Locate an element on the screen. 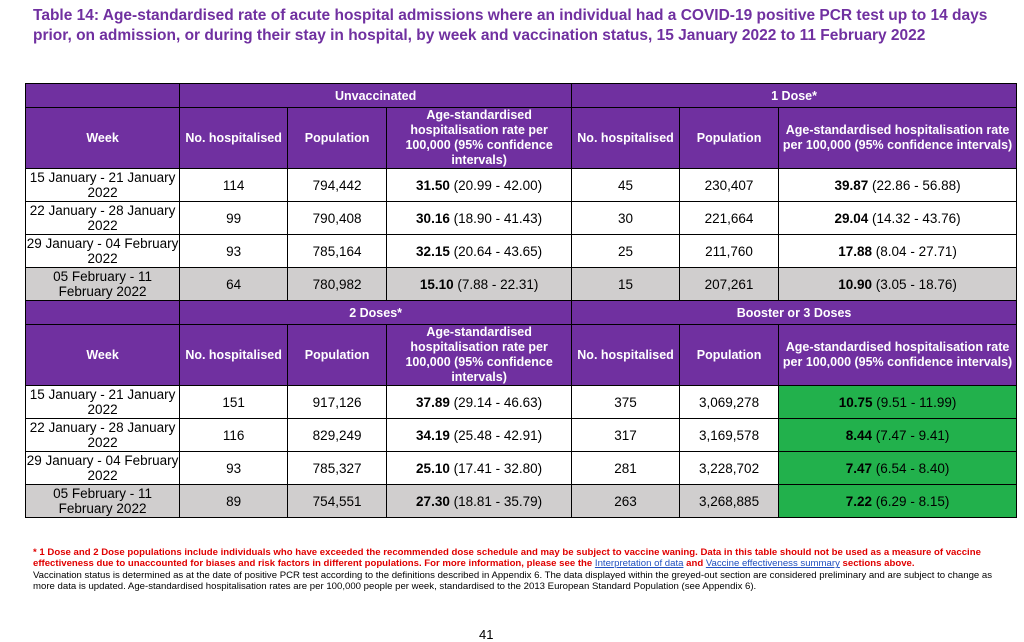 The height and width of the screenshot is (642, 1024). hospitalised-cell: 45 is located at coordinates (625, 185).